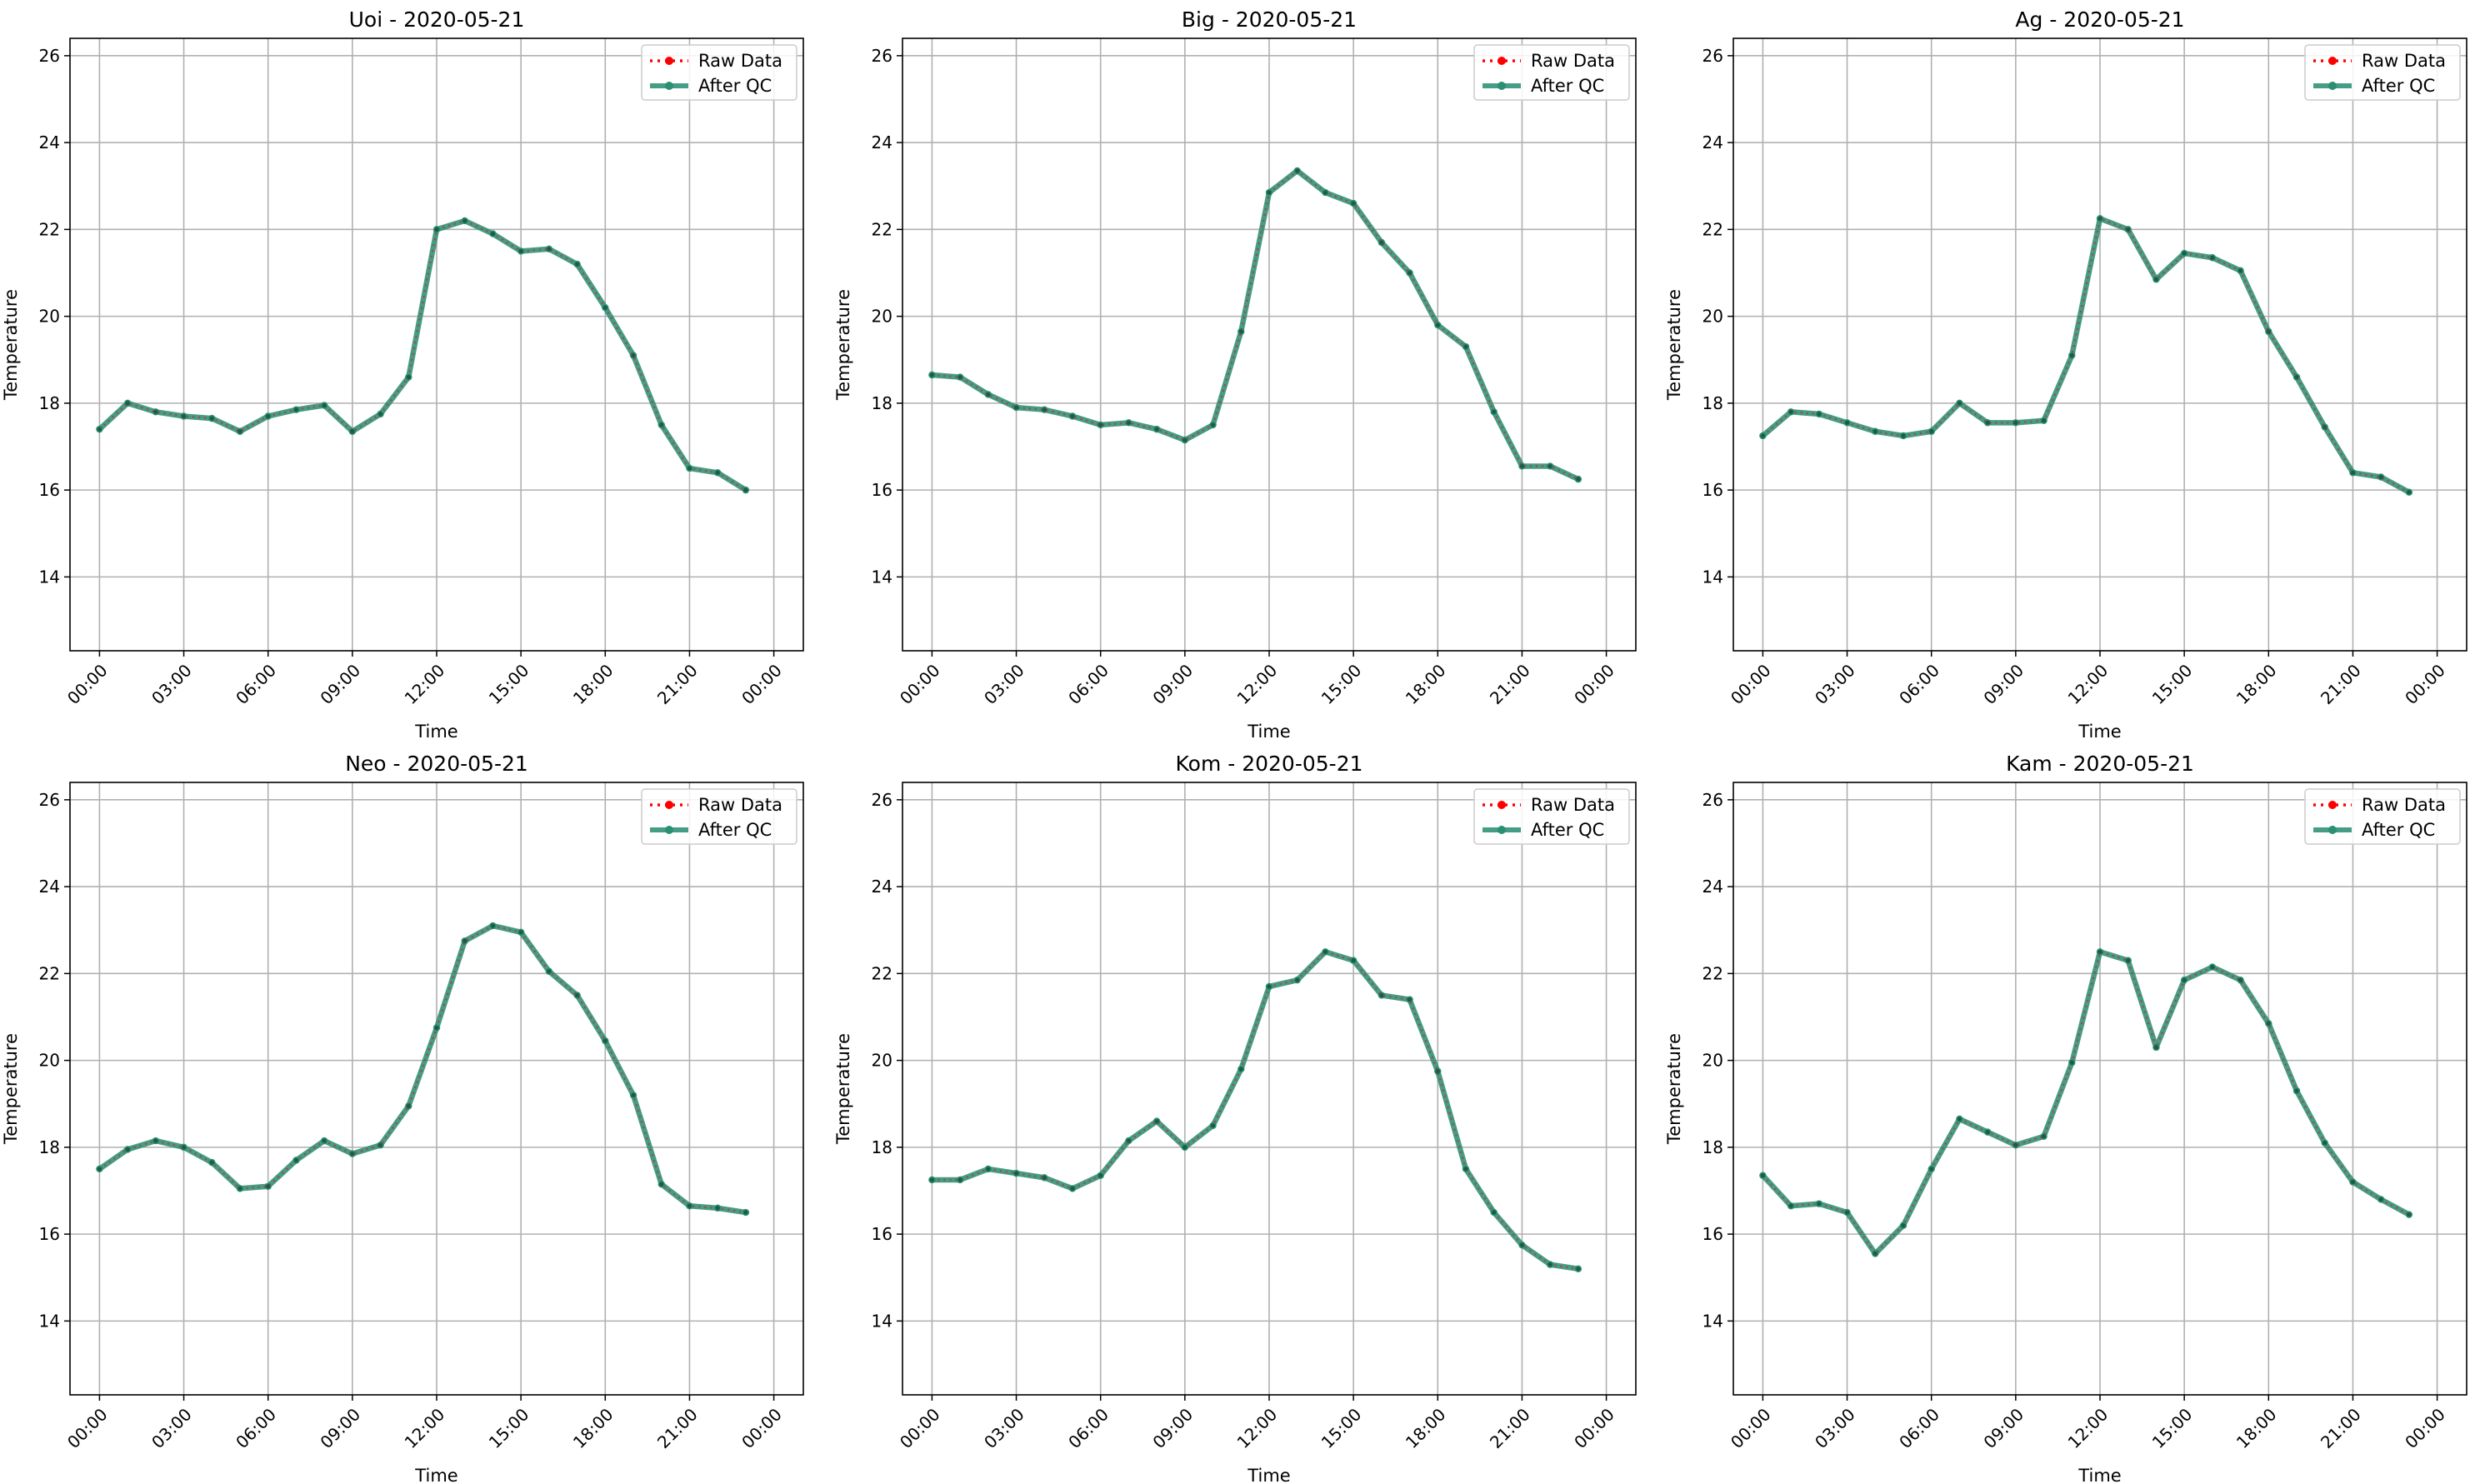  Describe the element at coordinates (437, 19) in the screenshot. I see `chart-title: Uoi - 2020-05-21` at that location.